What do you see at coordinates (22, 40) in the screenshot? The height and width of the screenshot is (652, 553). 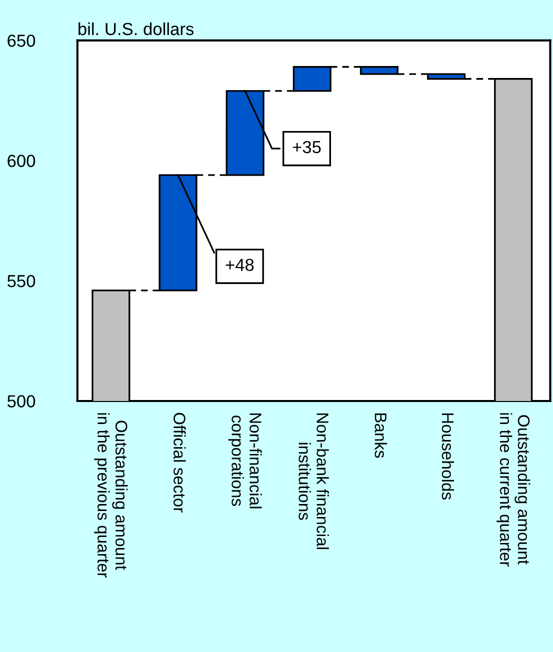 I see `y-tick-label: 650` at bounding box center [22, 40].